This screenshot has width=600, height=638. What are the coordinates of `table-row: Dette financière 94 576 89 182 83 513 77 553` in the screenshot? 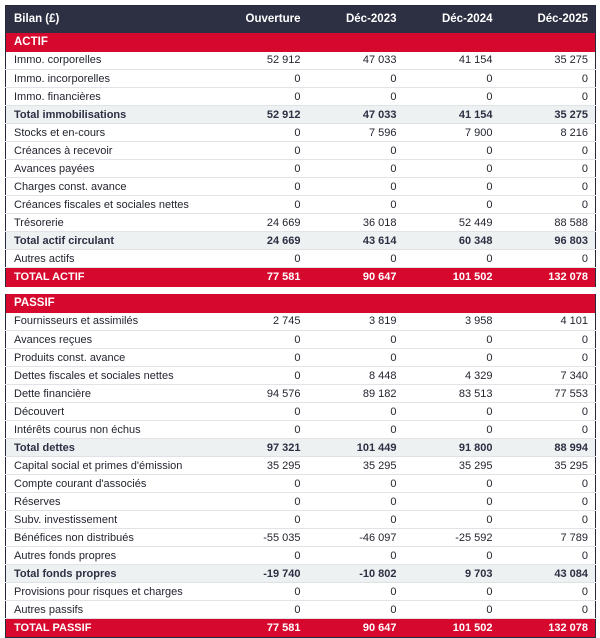 It's located at (300, 393).